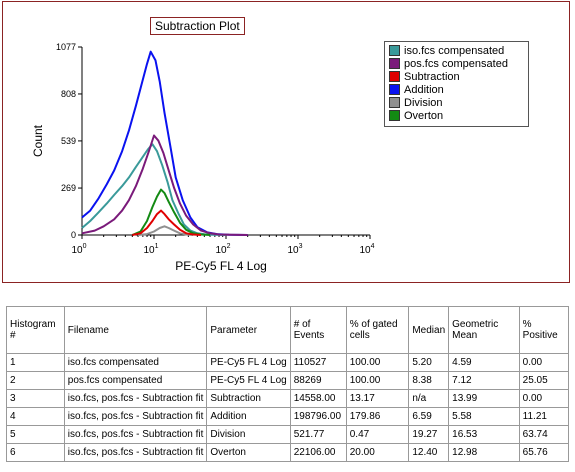 The height and width of the screenshot is (472, 575). What do you see at coordinates (484, 398) in the screenshot?
I see `table-cell: 13.99` at bounding box center [484, 398].